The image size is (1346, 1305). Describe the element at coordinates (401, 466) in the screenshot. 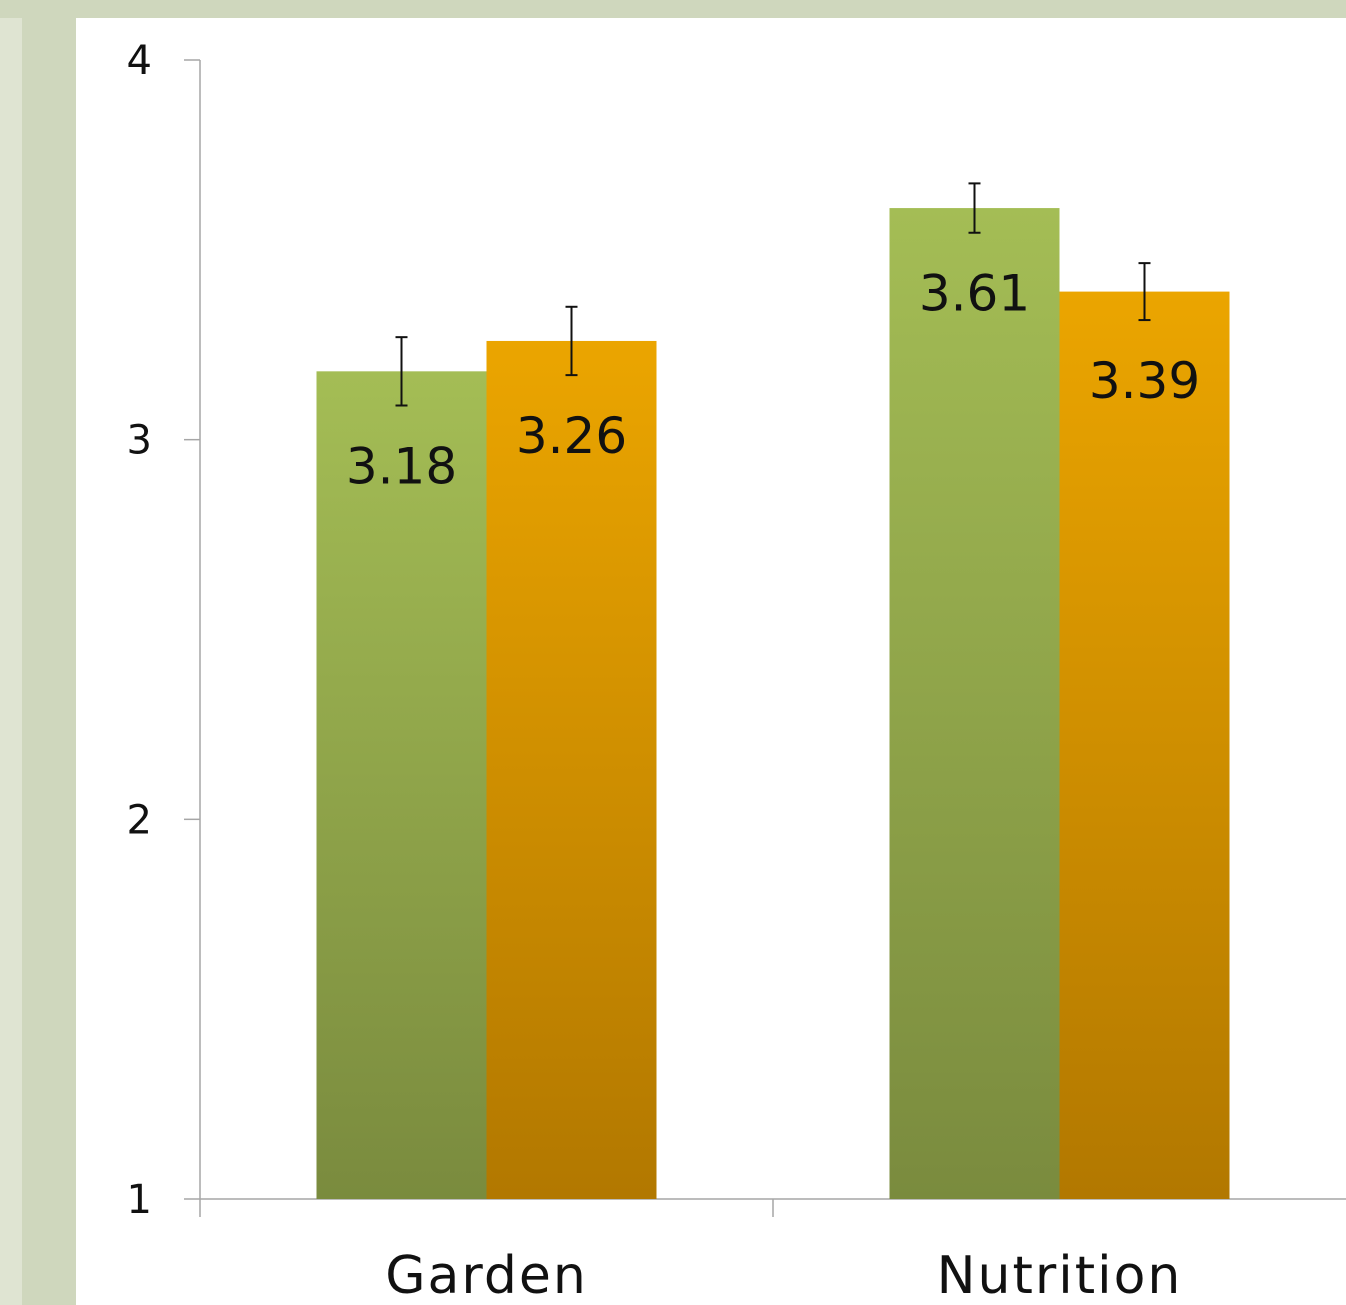

I see `data-label: 3.18` at that location.